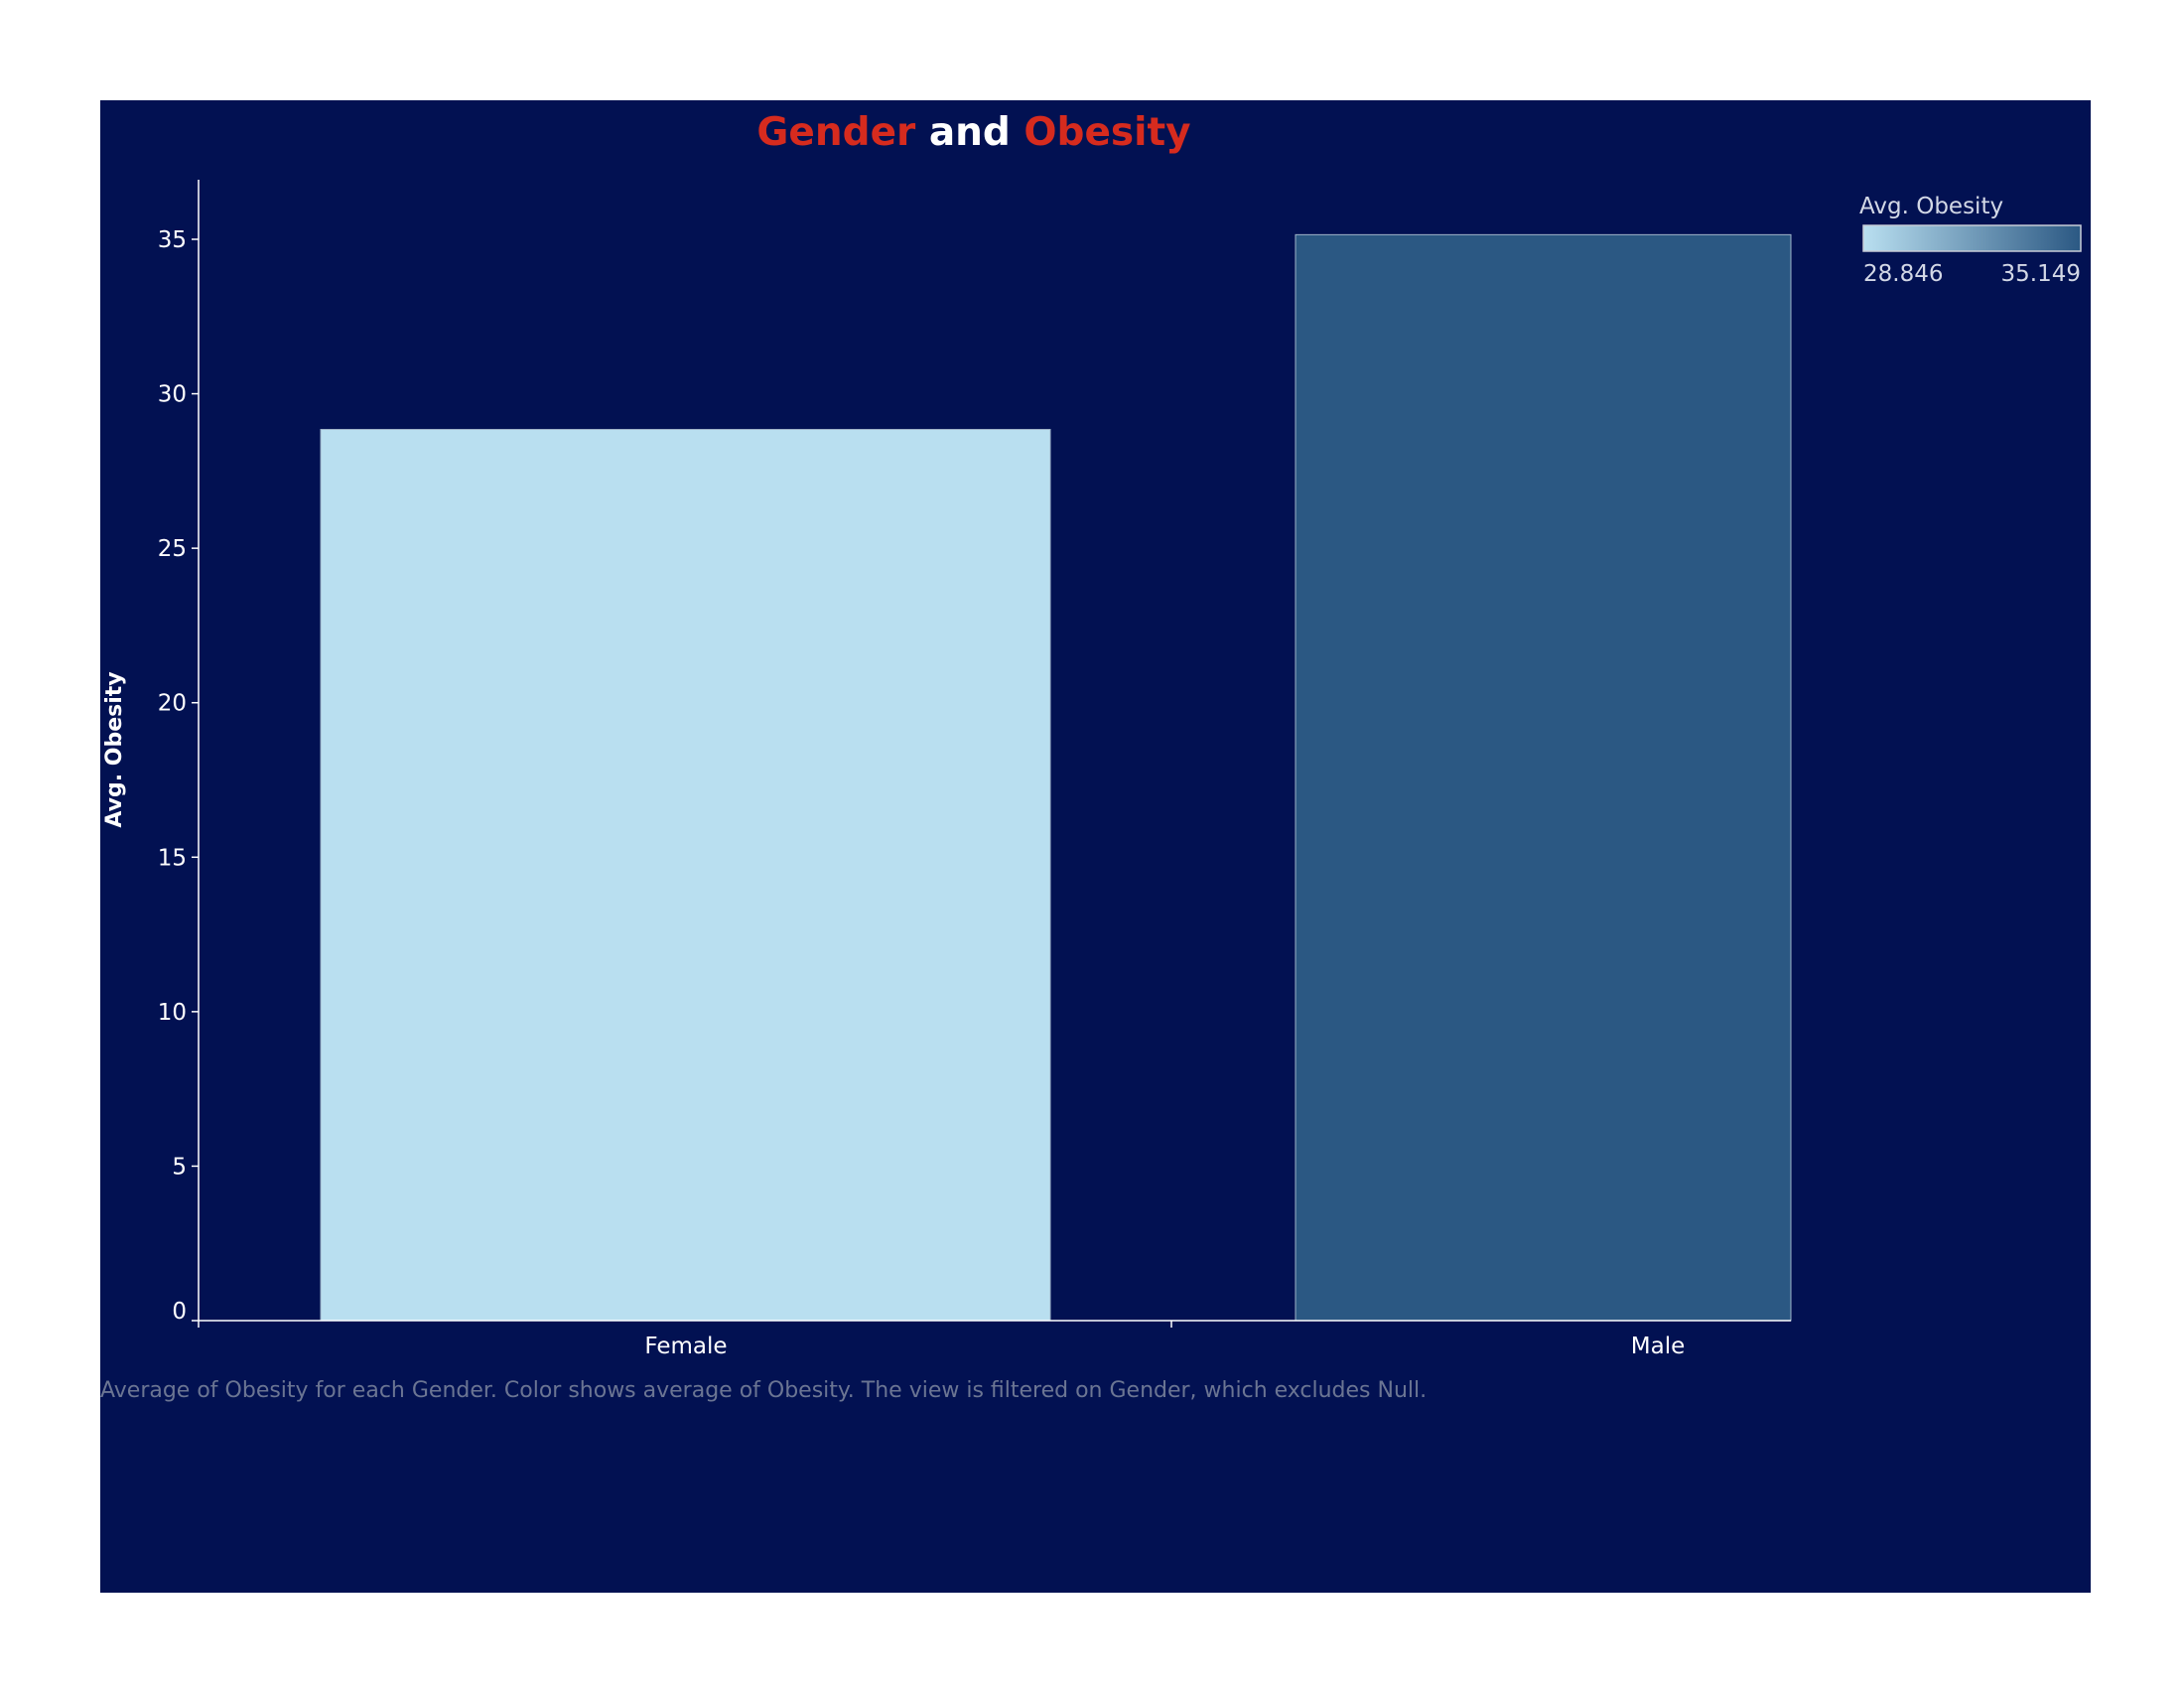  What do you see at coordinates (179, 1167) in the screenshot?
I see `y-tick-label: 5` at bounding box center [179, 1167].